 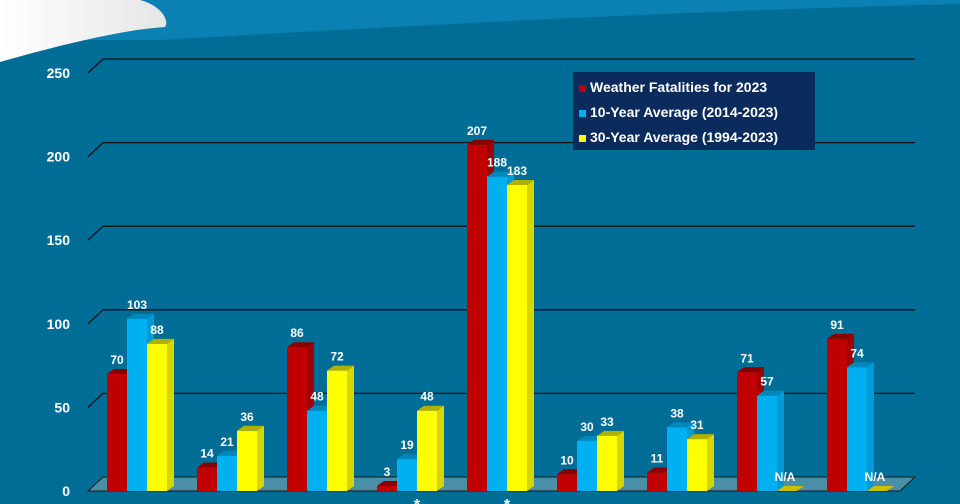 I want to click on legend-item: 30-Year Average (1994-2023), so click(x=697, y=136).